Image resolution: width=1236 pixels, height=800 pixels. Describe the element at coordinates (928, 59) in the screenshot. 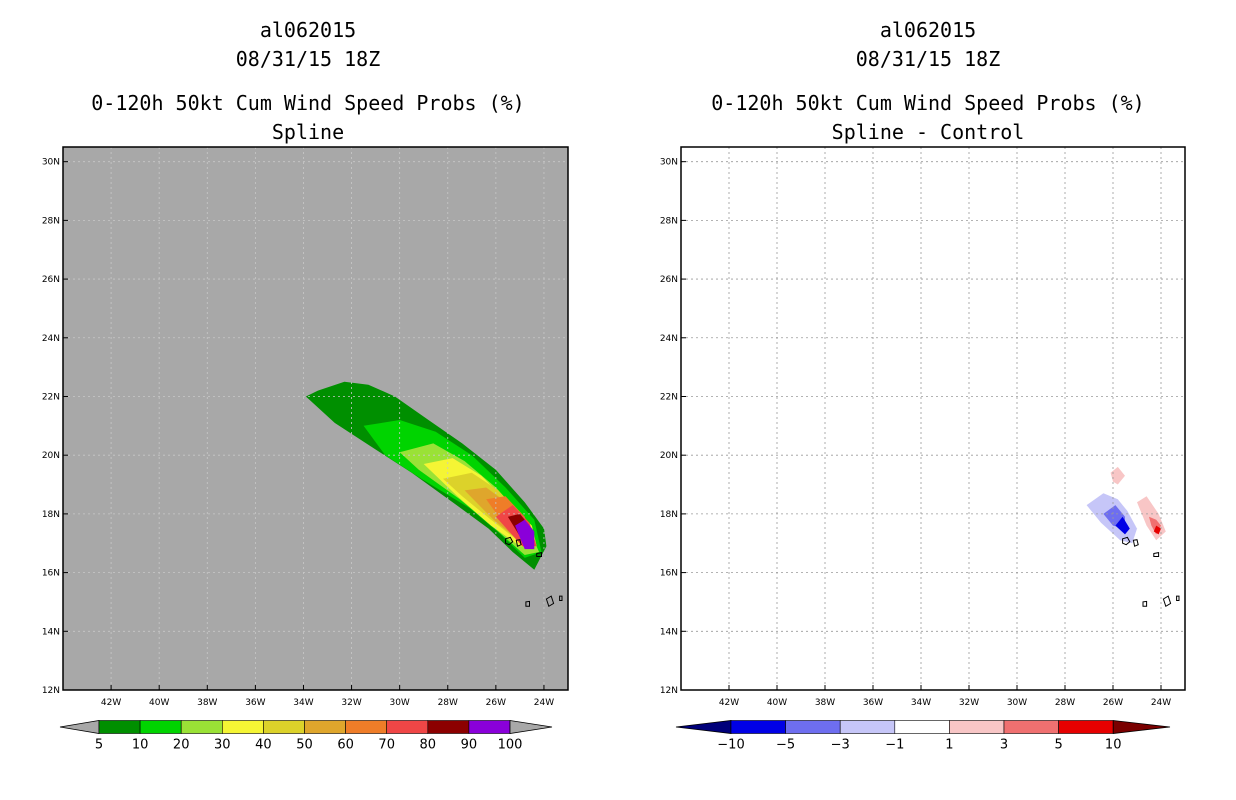

I see `right-title-date: 08/31/15 18Z` at that location.